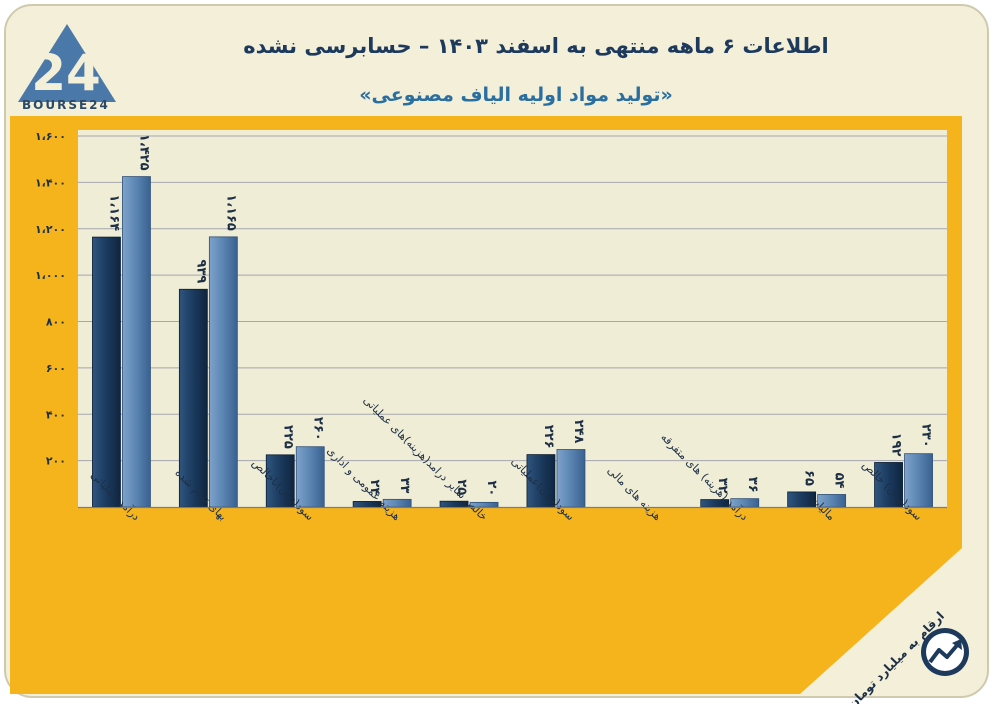 This screenshot has height=704, width=995. I want to click on data-label: ۳۳, so click(404, 485).